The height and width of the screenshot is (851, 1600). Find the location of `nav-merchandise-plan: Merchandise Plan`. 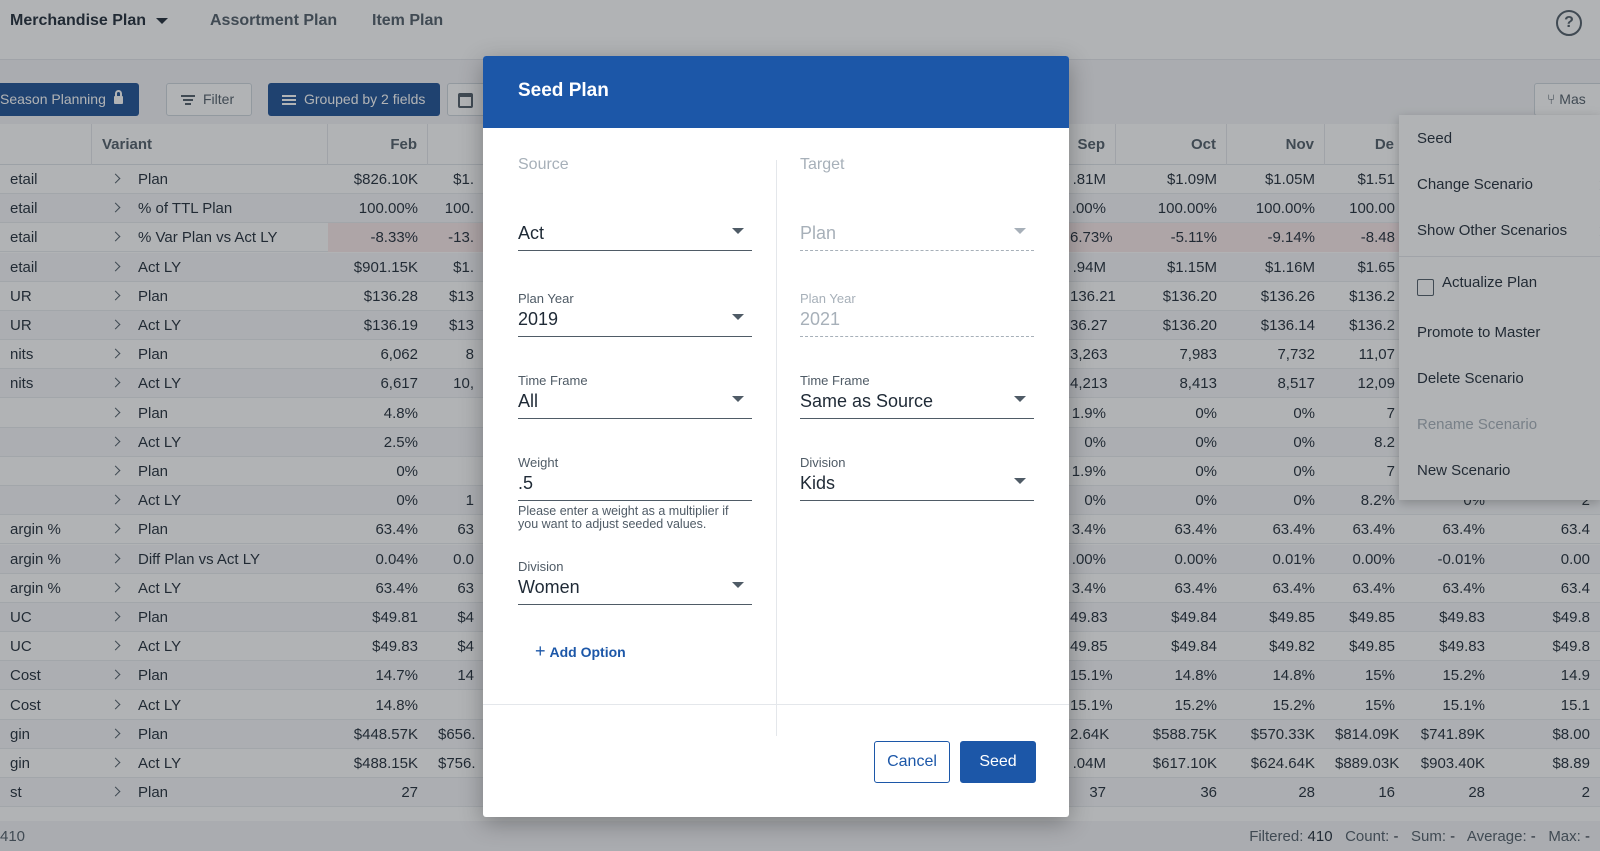

nav-merchandise-plan: Merchandise Plan is located at coordinates (89, 21).